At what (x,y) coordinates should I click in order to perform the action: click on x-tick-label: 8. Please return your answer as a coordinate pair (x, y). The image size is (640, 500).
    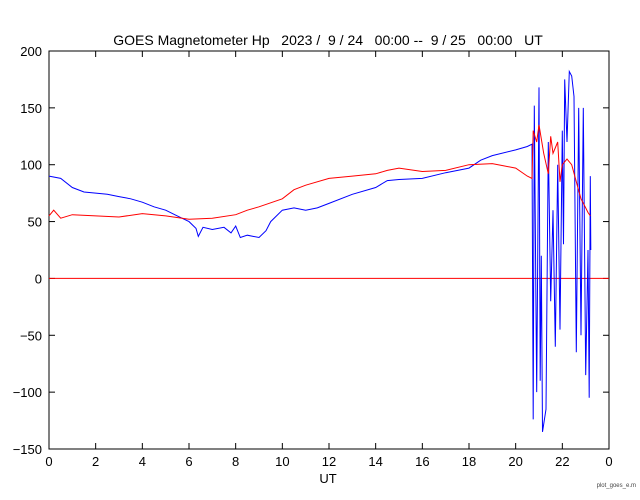
    Looking at the image, I should click on (235, 461).